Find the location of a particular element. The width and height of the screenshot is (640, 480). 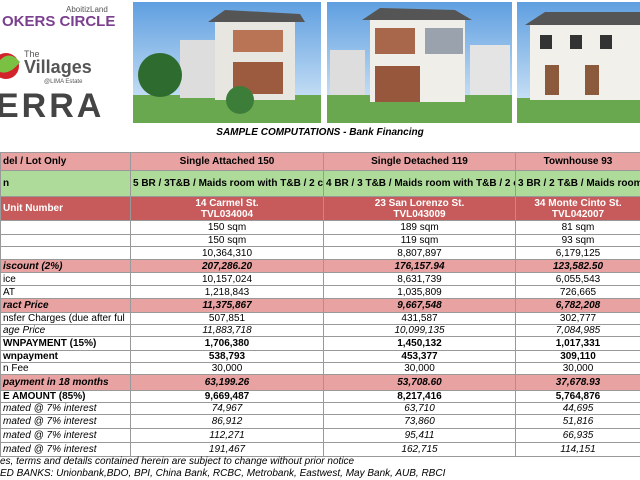

table-cell: 119 sqm is located at coordinates (419, 240).